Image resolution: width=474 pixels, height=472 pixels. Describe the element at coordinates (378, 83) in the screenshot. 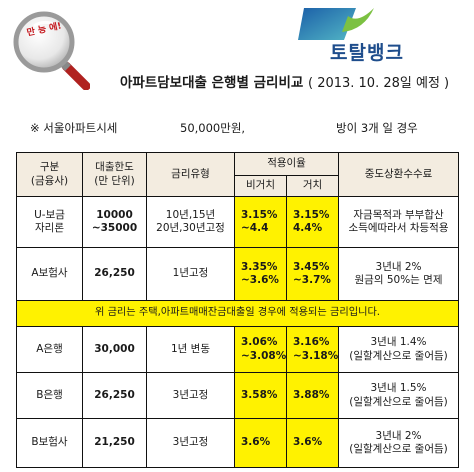

I see `title-date: ( 2013. 10. 28일 예정 )` at that location.